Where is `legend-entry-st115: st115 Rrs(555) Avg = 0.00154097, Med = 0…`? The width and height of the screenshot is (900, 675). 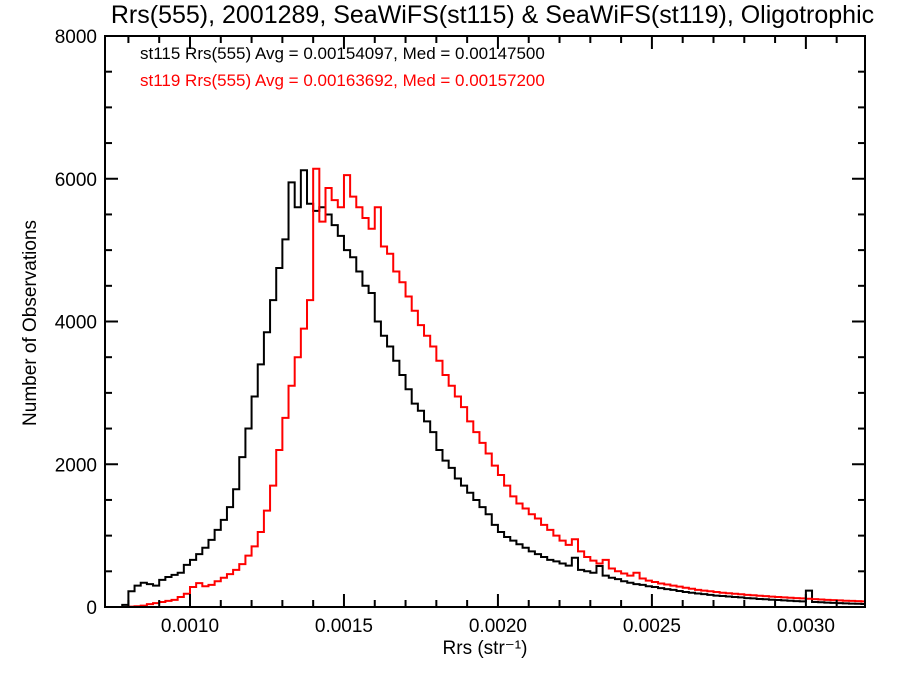
legend-entry-st115: st115 Rrs(555) Avg = 0.00154097, Med = 0… is located at coordinates (342, 53).